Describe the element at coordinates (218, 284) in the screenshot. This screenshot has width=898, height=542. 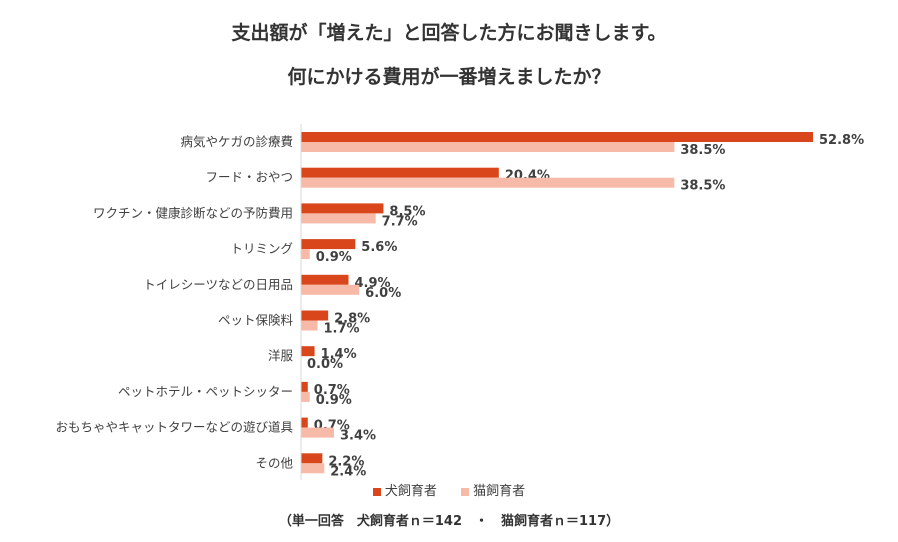
I see `category-label: トイレシーツなどの日用品` at that location.